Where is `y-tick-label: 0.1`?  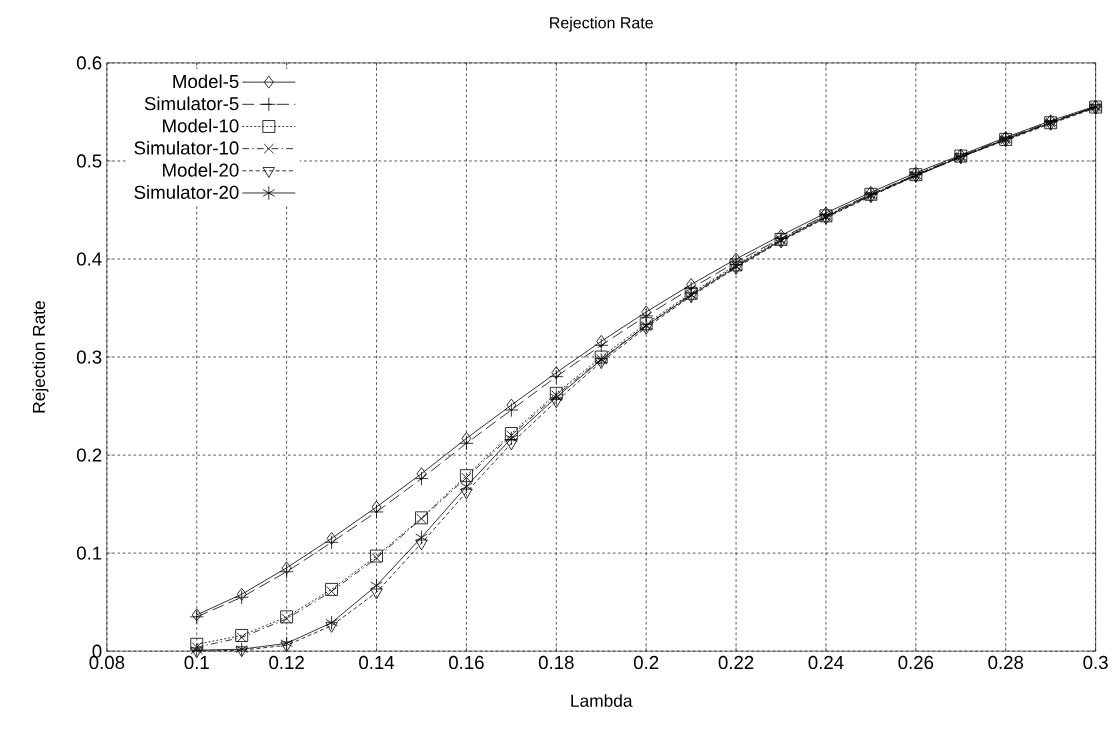 y-tick-label: 0.1 is located at coordinates (89, 553).